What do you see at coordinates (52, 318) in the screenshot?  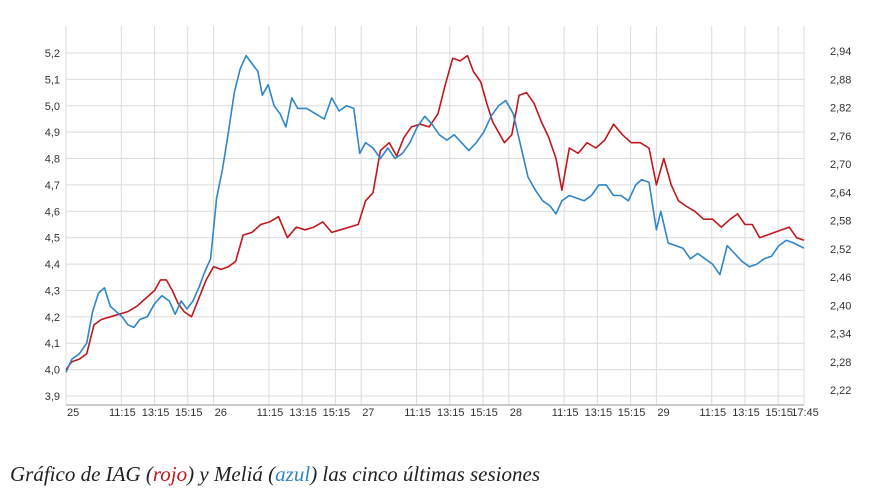 I see `left-tick-label: 4,2` at bounding box center [52, 318].